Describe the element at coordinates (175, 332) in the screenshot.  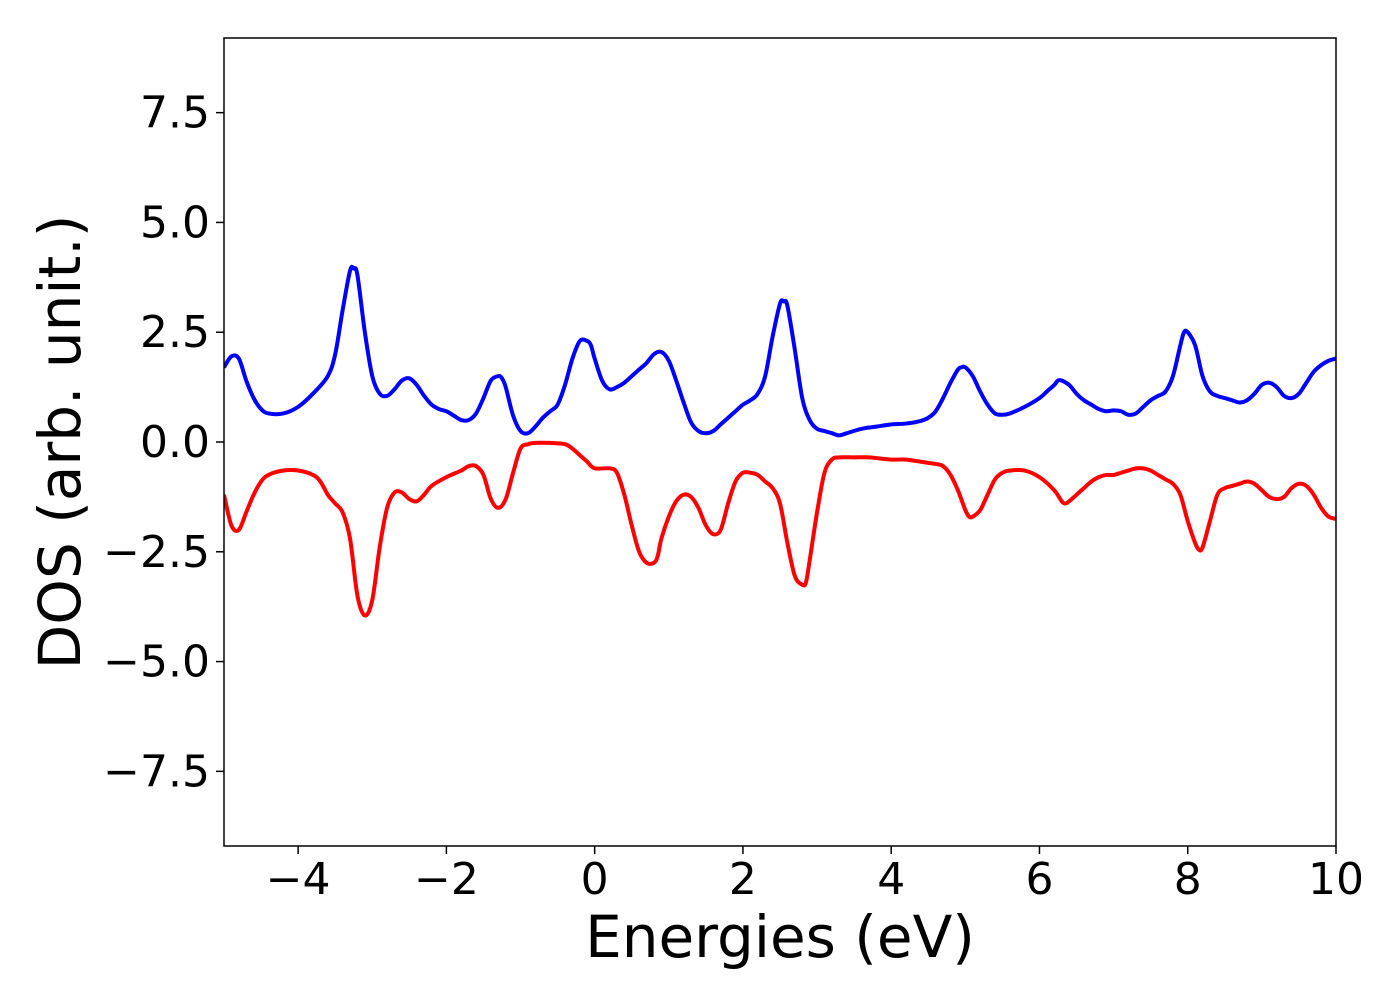
I see `y-tick-label: 2.5` at that location.